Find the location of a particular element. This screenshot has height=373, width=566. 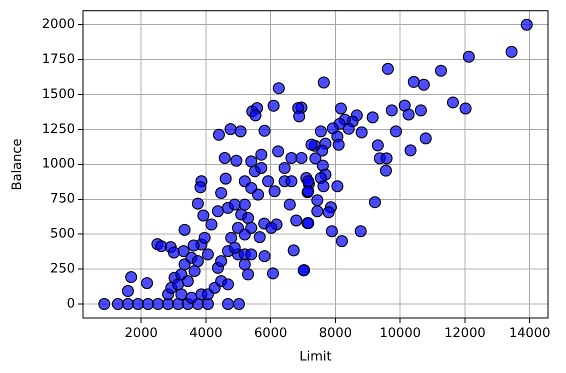

y-tick-label: 1250 is located at coordinates (58, 129).